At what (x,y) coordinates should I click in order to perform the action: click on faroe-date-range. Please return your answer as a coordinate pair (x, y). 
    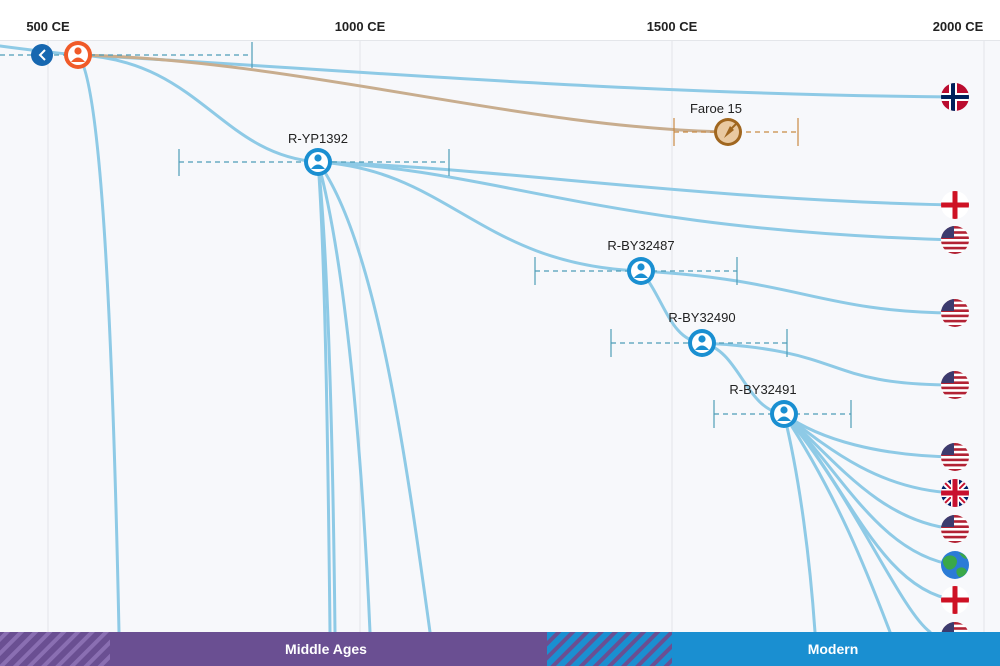
    Looking at the image, I should click on (736, 132).